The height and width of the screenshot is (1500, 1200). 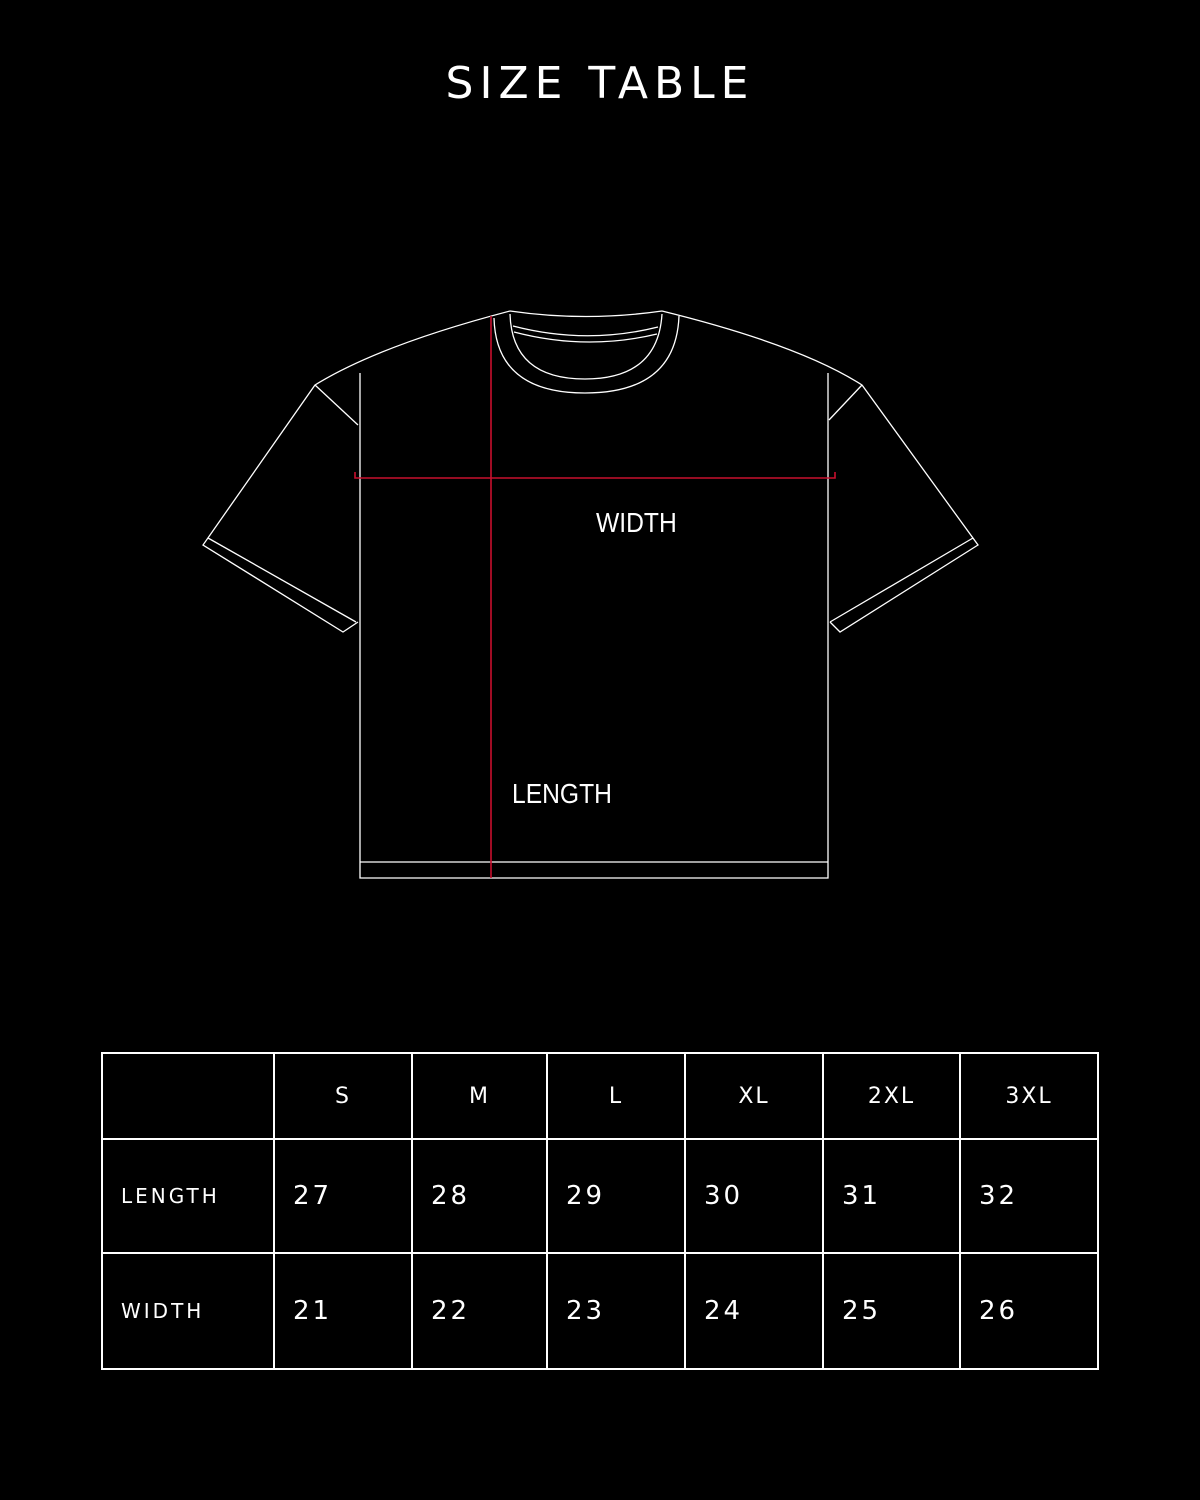 I want to click on size-header: L, so click(x=616, y=1096).